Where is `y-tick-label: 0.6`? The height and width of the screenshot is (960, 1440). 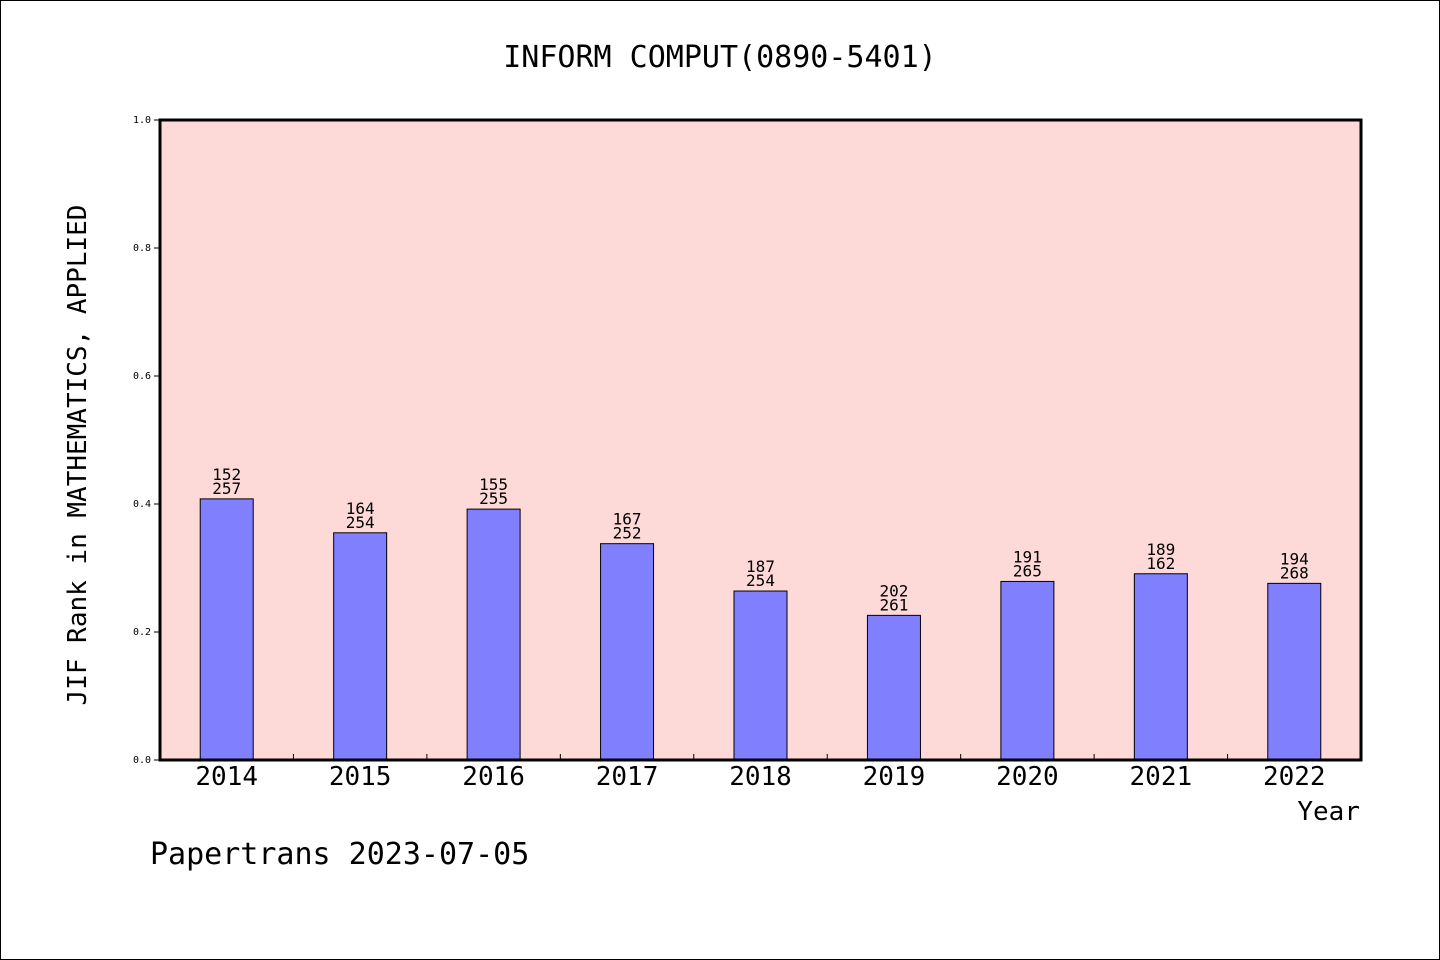
y-tick-label: 0.6 is located at coordinates (142, 376).